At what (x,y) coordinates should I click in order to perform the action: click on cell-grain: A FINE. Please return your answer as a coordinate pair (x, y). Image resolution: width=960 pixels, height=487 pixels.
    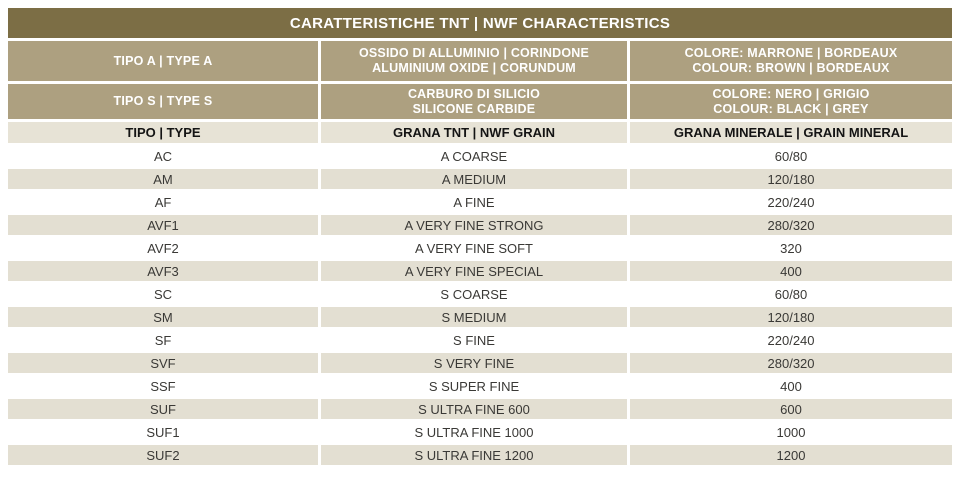
    Looking at the image, I should click on (474, 202).